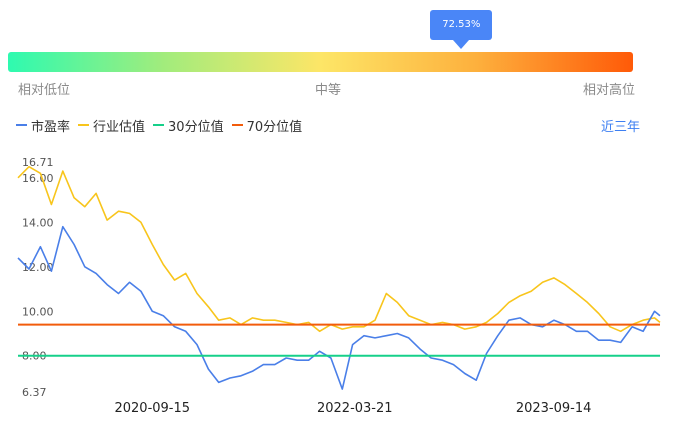 This screenshot has height=442, width=686. What do you see at coordinates (38, 311) in the screenshot?
I see `y-tick-label: 10.00` at bounding box center [38, 311].